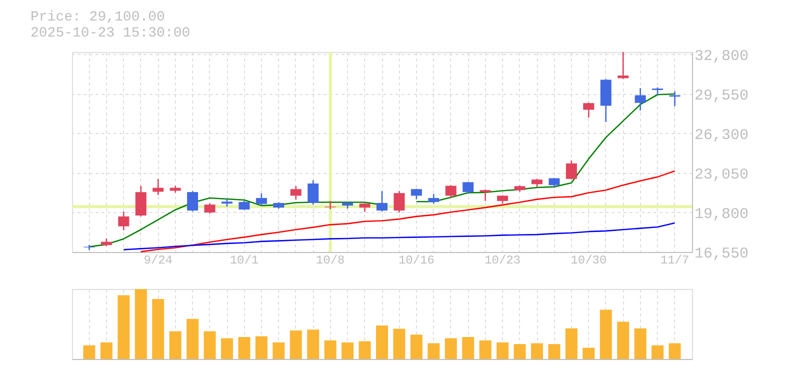 Image resolution: width=785 pixels, height=370 pixels. I want to click on line-series, so click(399, 236).